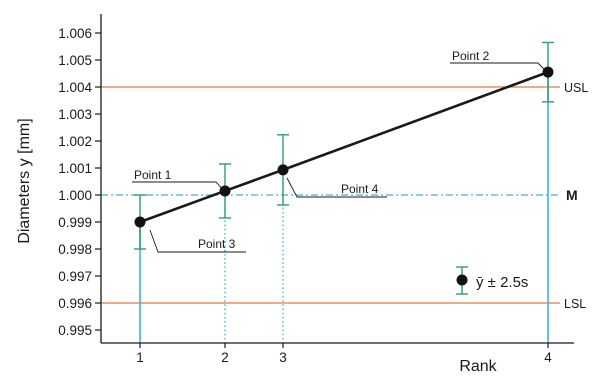 The width and height of the screenshot is (594, 383). What do you see at coordinates (336, 187) in the screenshot?
I see `annotation-point-4: Point 4` at bounding box center [336, 187].